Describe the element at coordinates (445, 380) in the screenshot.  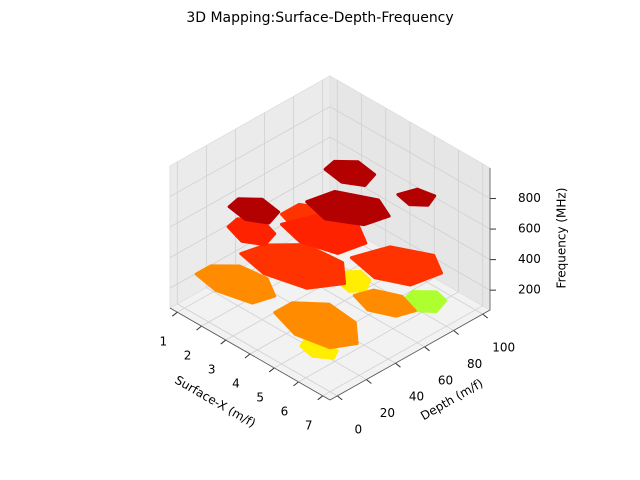
I see `y-tick-label: 60` at that location.